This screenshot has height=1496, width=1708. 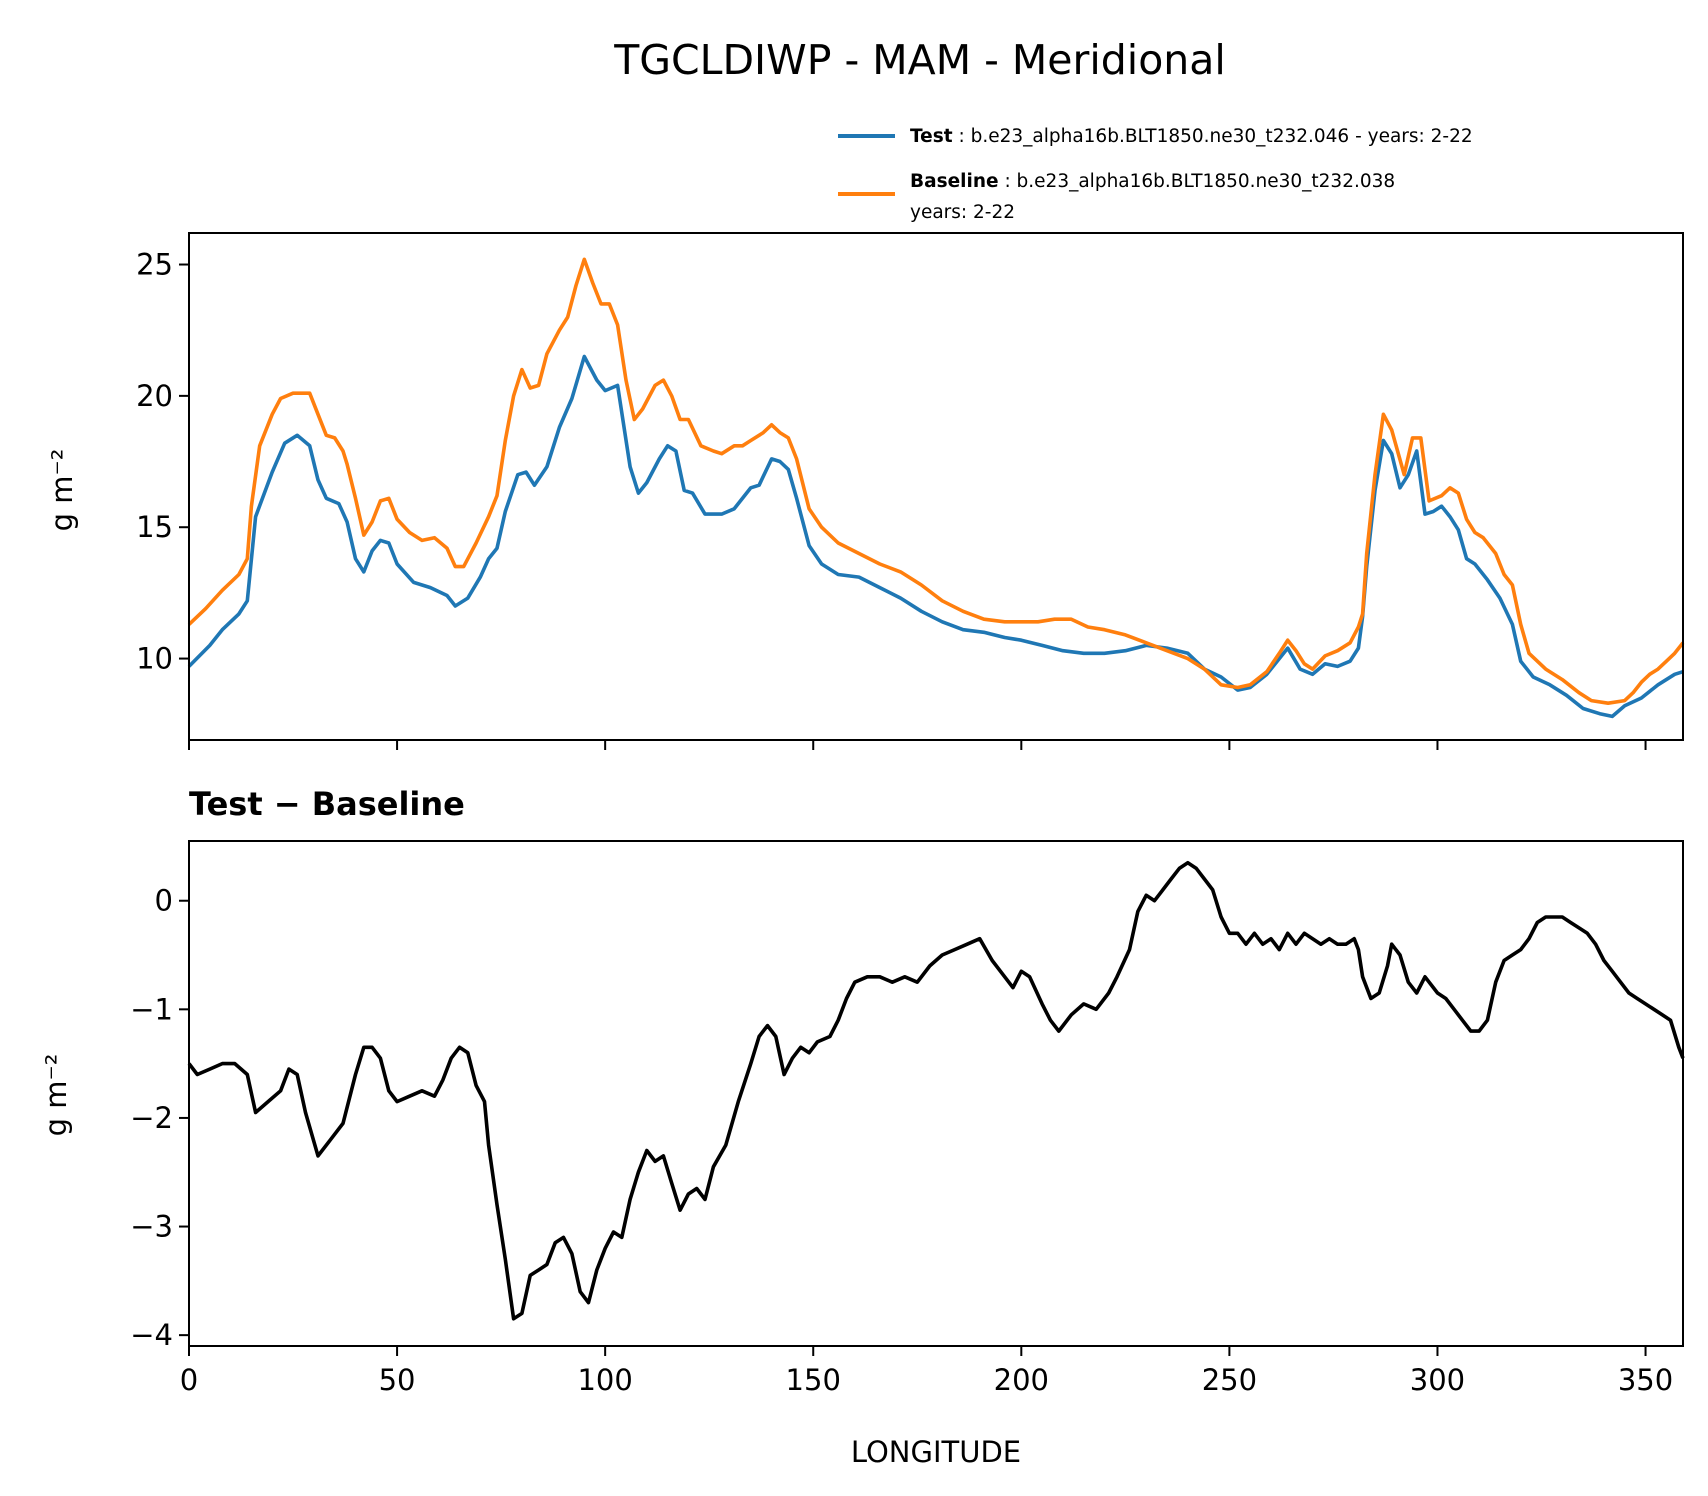 I want to click on xtick-label: 200, so click(x=1021, y=1380).